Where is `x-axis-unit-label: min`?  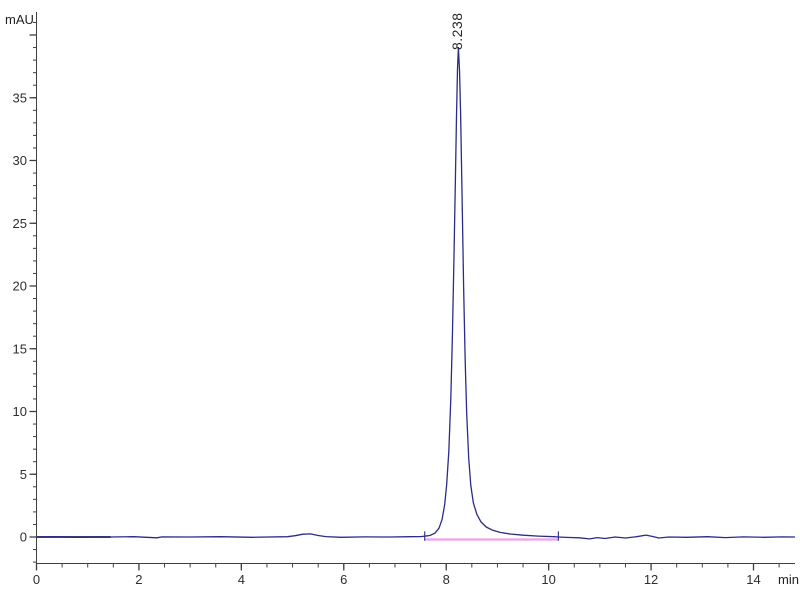 x-axis-unit-label: min is located at coordinates (788, 579).